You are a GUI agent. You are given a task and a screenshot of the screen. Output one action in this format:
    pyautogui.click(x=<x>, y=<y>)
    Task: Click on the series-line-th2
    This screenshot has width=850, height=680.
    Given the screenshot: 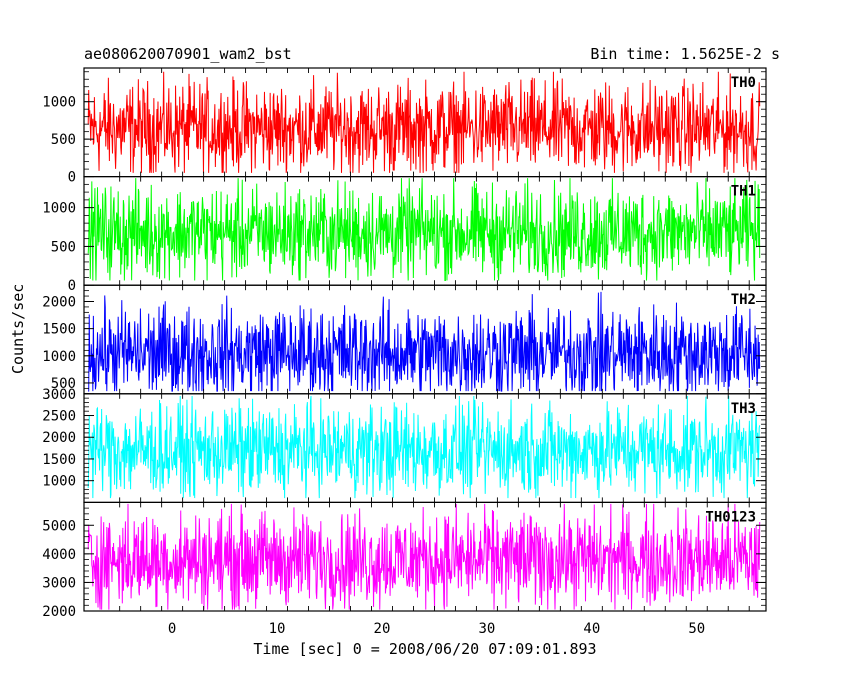 What is the action you would take?
    pyautogui.click(x=424, y=341)
    